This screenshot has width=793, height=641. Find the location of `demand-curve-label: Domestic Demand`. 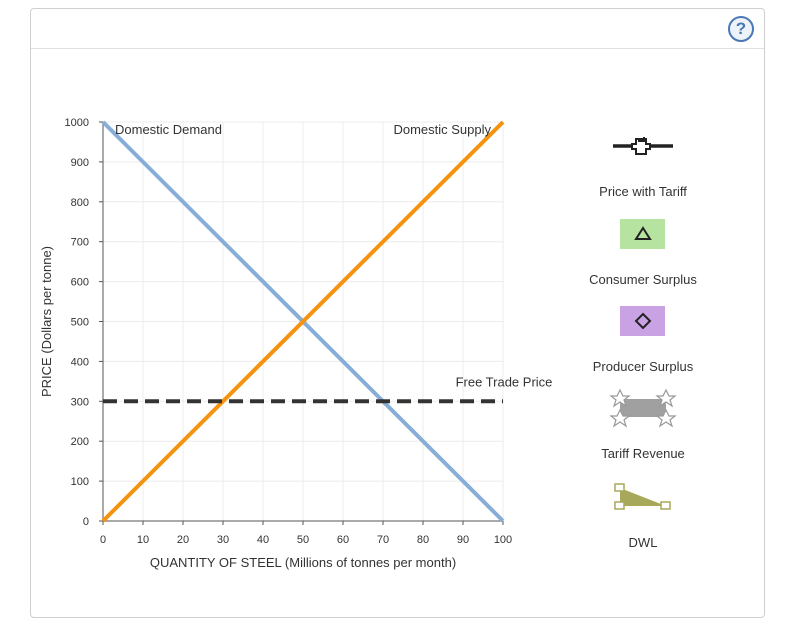

demand-curve-label: Domestic Demand is located at coordinates (168, 129).